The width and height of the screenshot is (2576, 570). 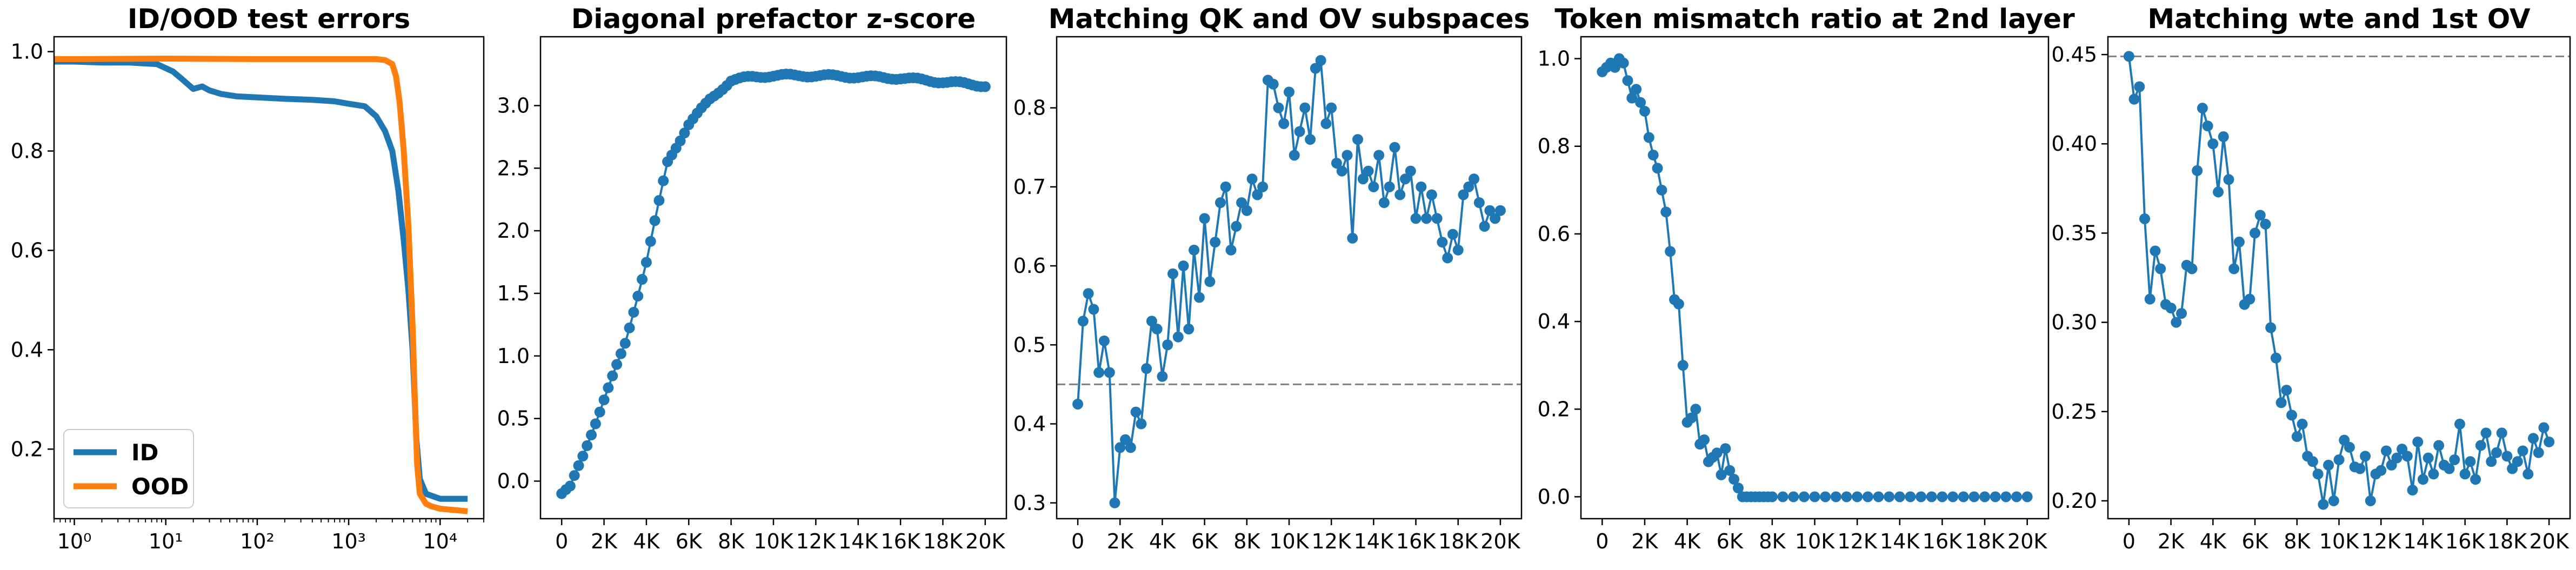 I want to click on y-tick-label: 0.8, so click(x=27, y=151).